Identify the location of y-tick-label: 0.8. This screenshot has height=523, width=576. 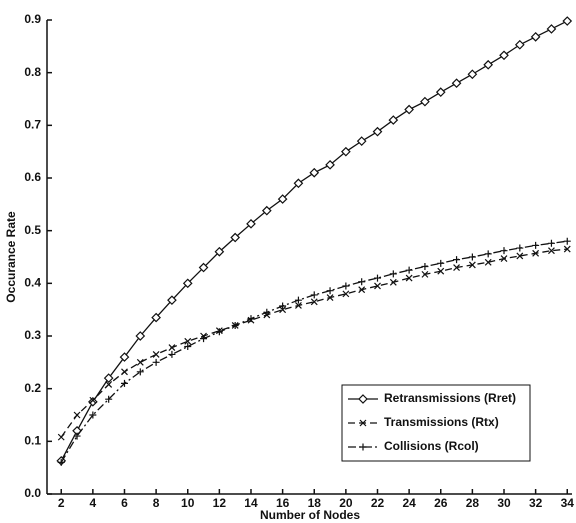
(32, 72).